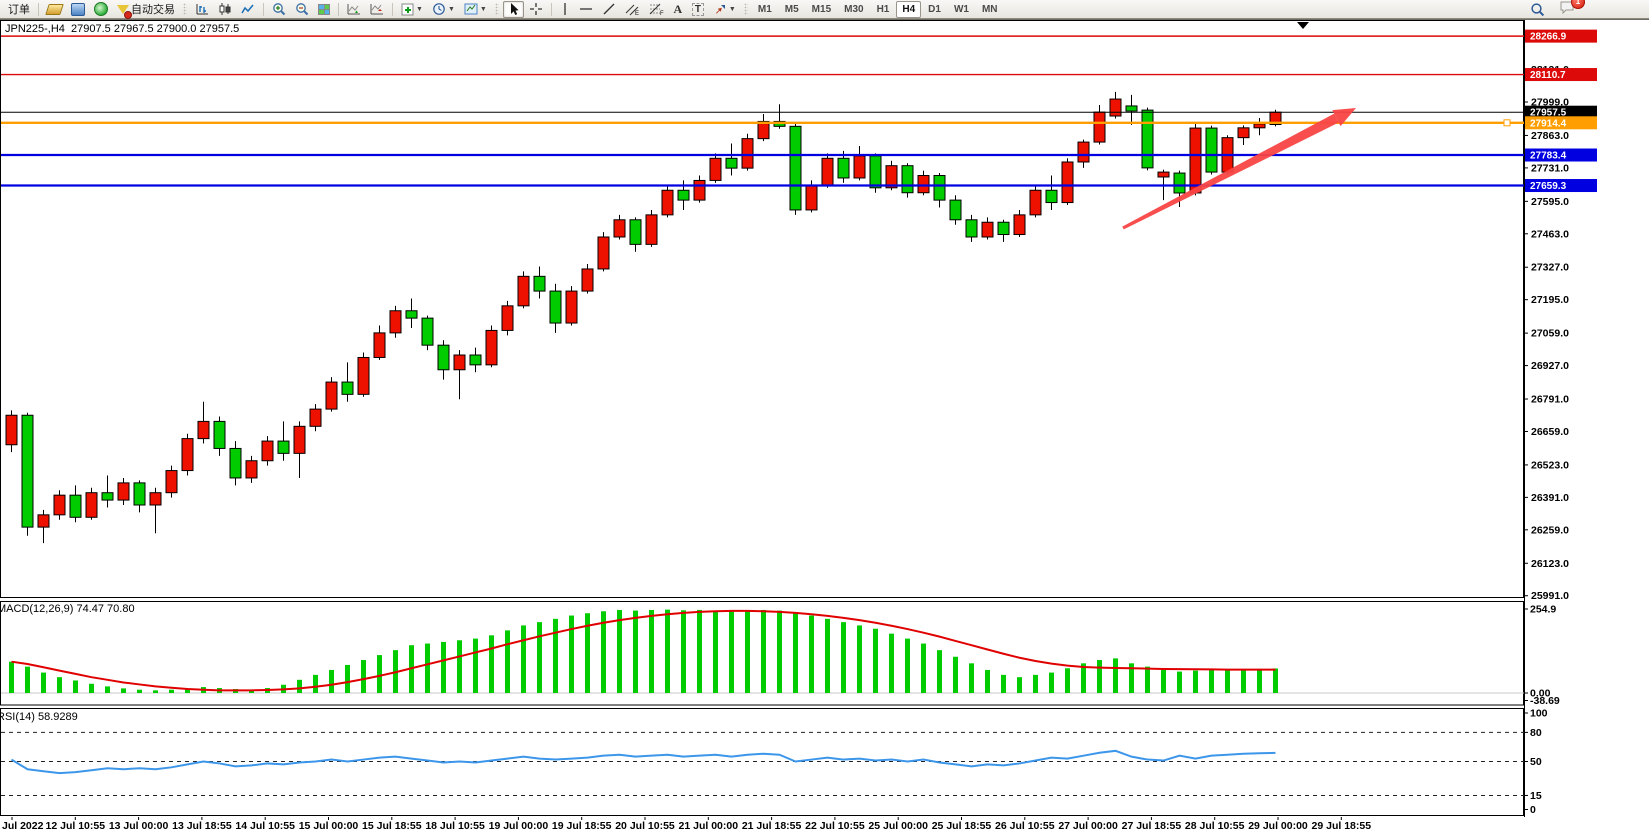  I want to click on timeframe-m1-button: M1, so click(765, 9).